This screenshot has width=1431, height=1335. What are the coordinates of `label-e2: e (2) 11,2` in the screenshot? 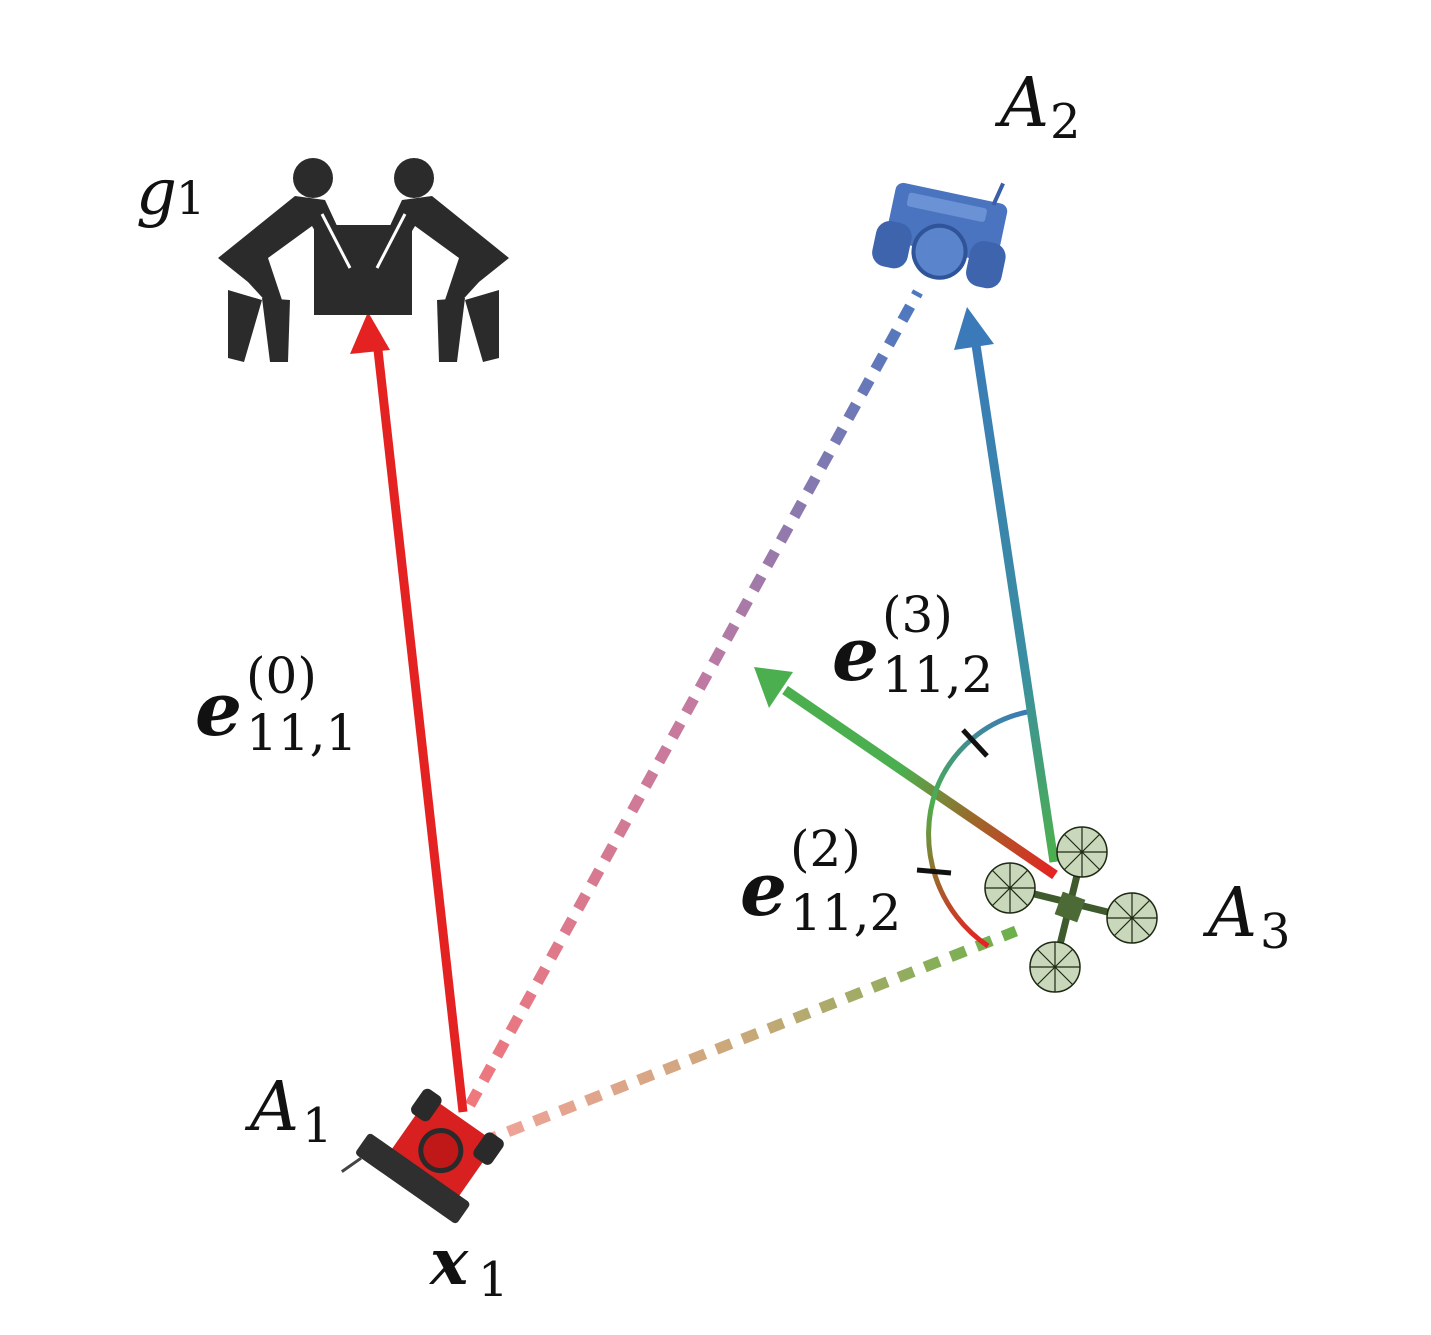 It's located at (820, 881).